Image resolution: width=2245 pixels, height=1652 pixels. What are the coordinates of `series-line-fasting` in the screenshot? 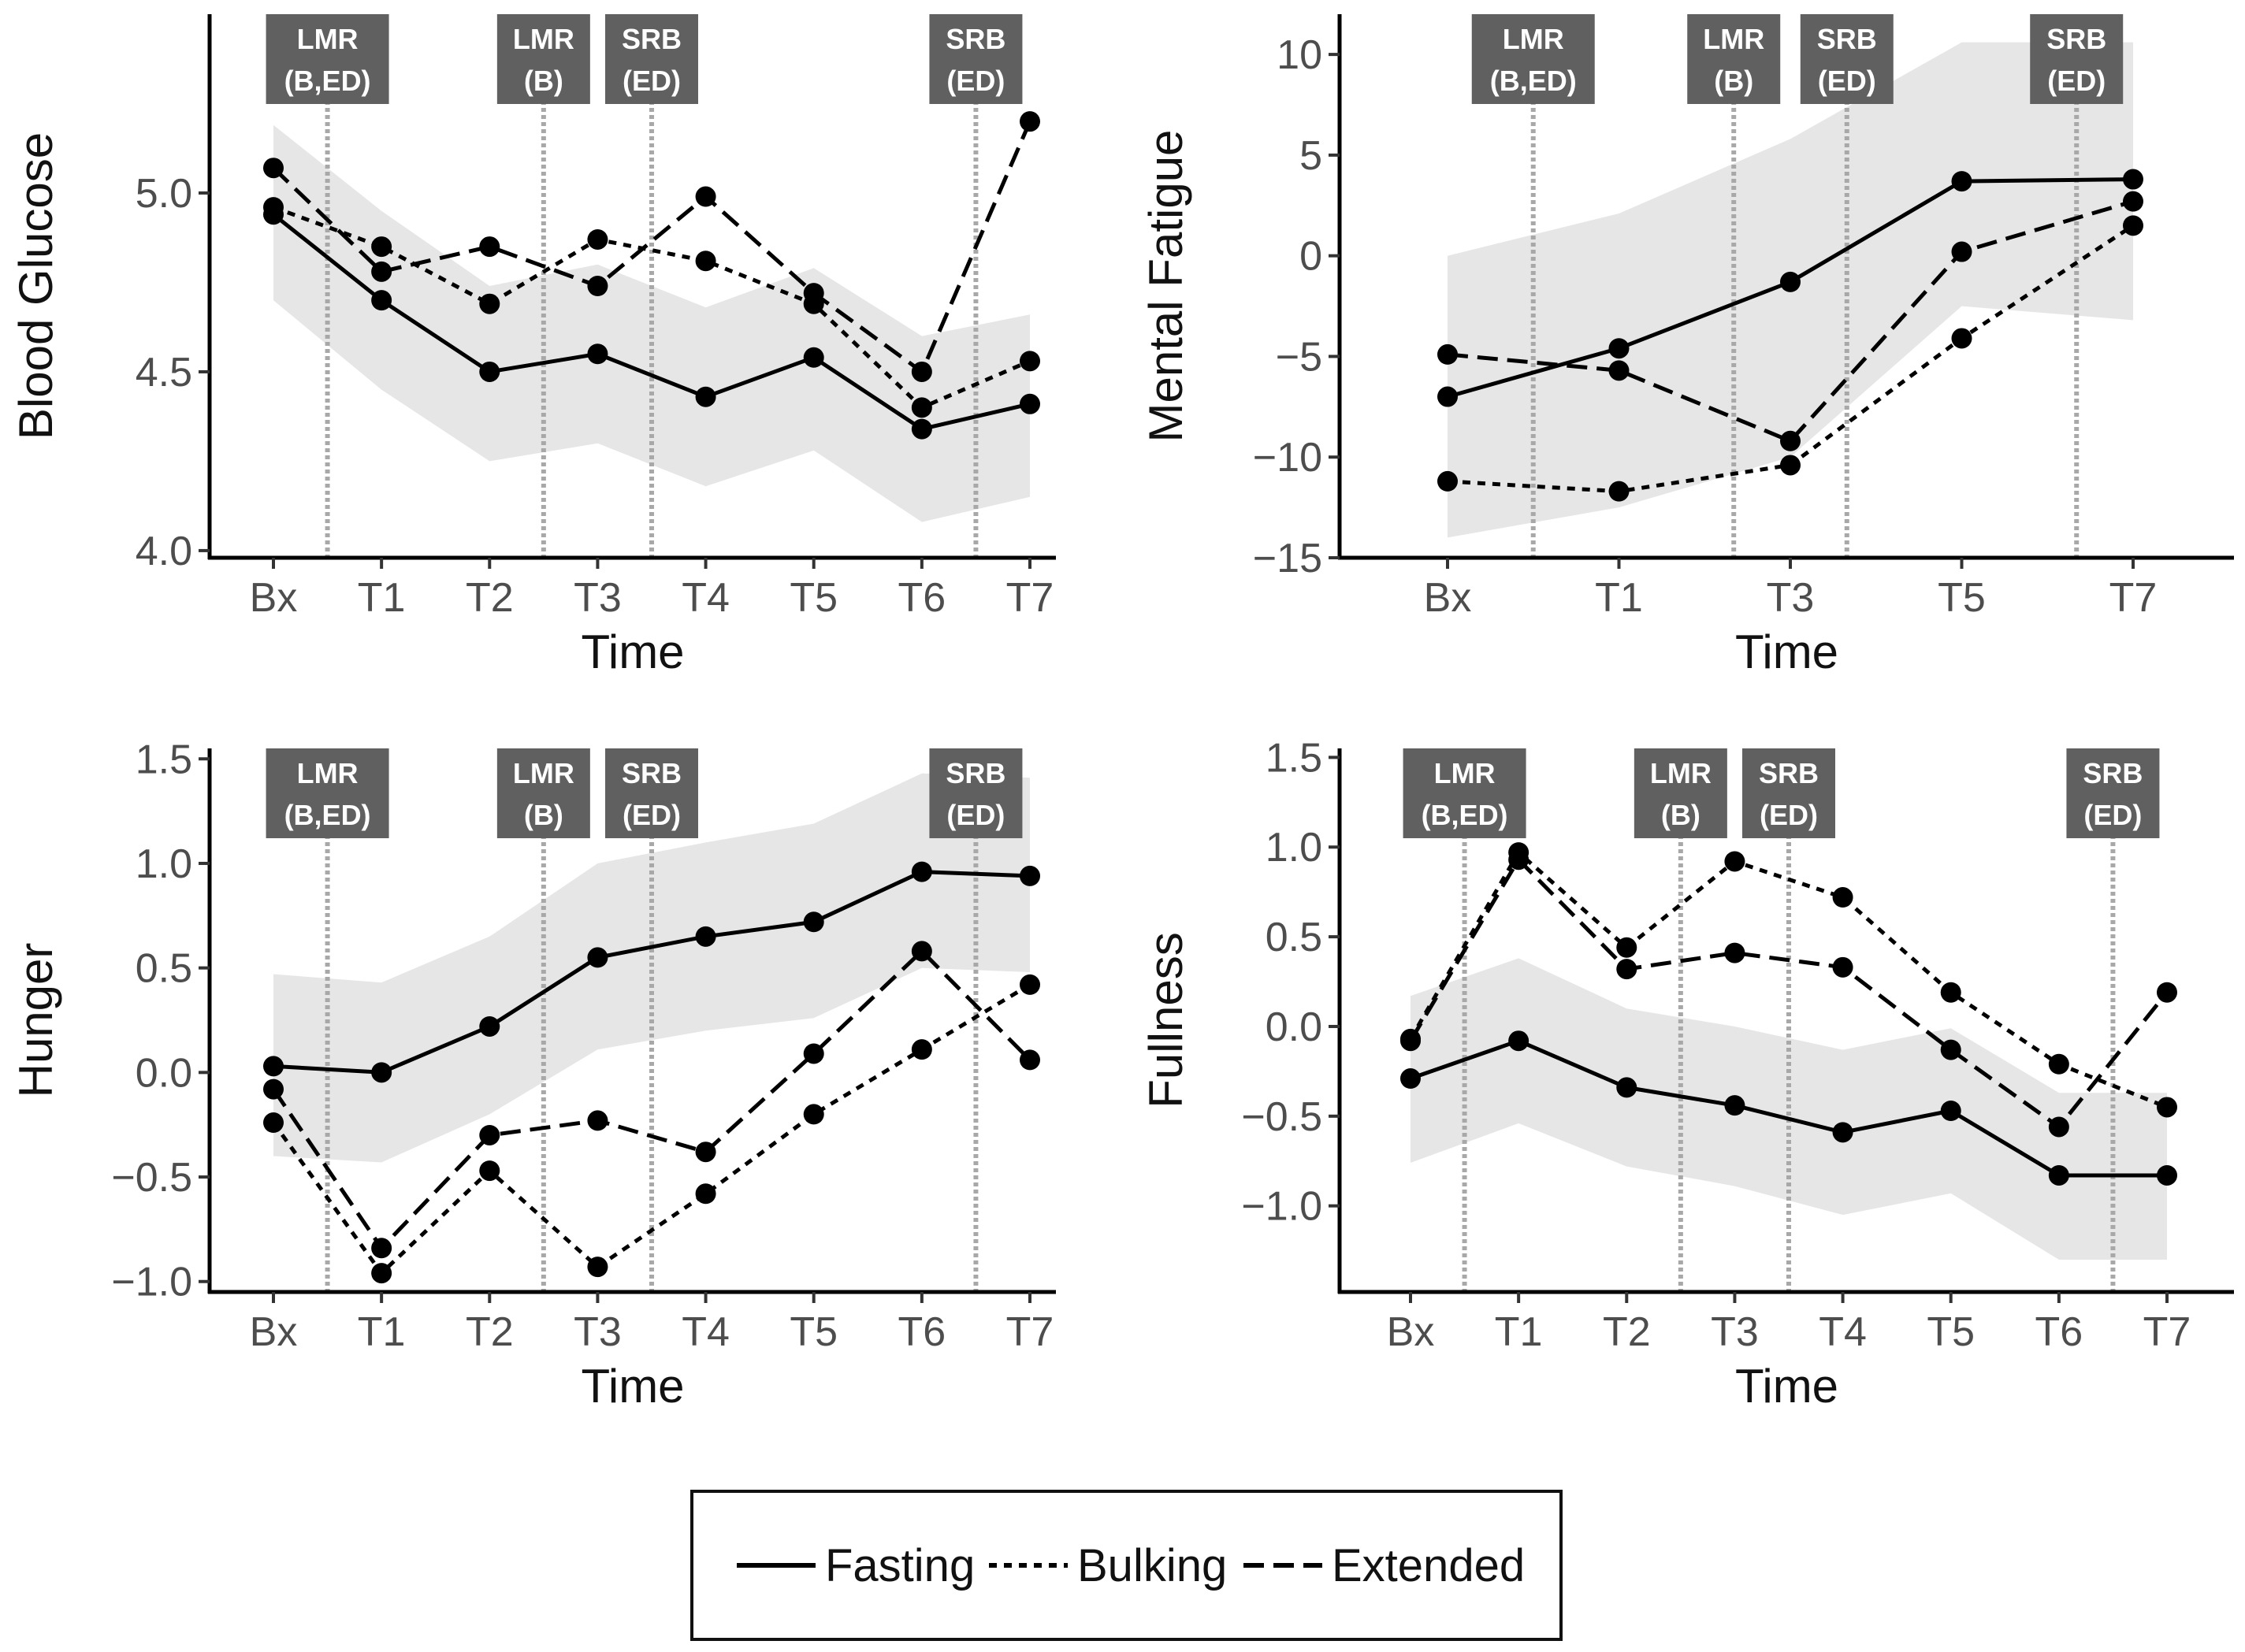 It's located at (652, 972).